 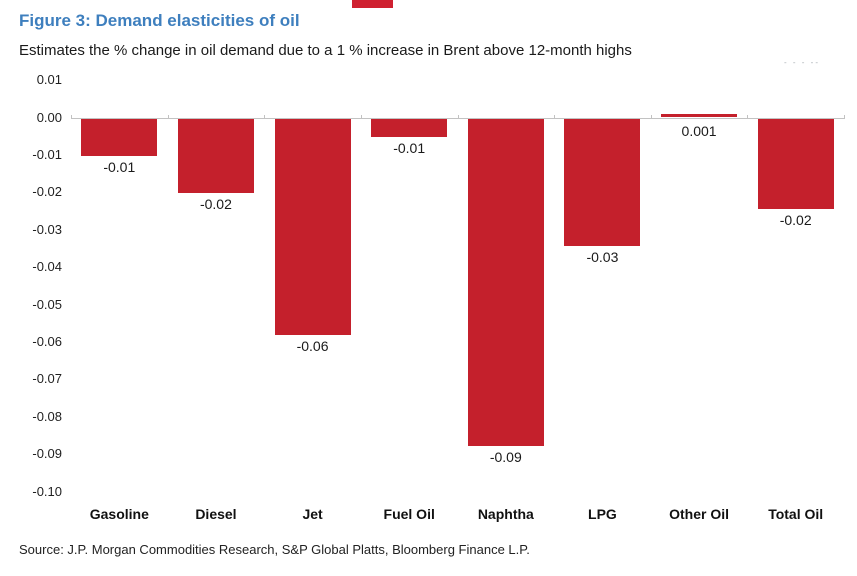 What do you see at coordinates (47, 192) in the screenshot?
I see `y-tick-label--0.02: -0.02` at bounding box center [47, 192].